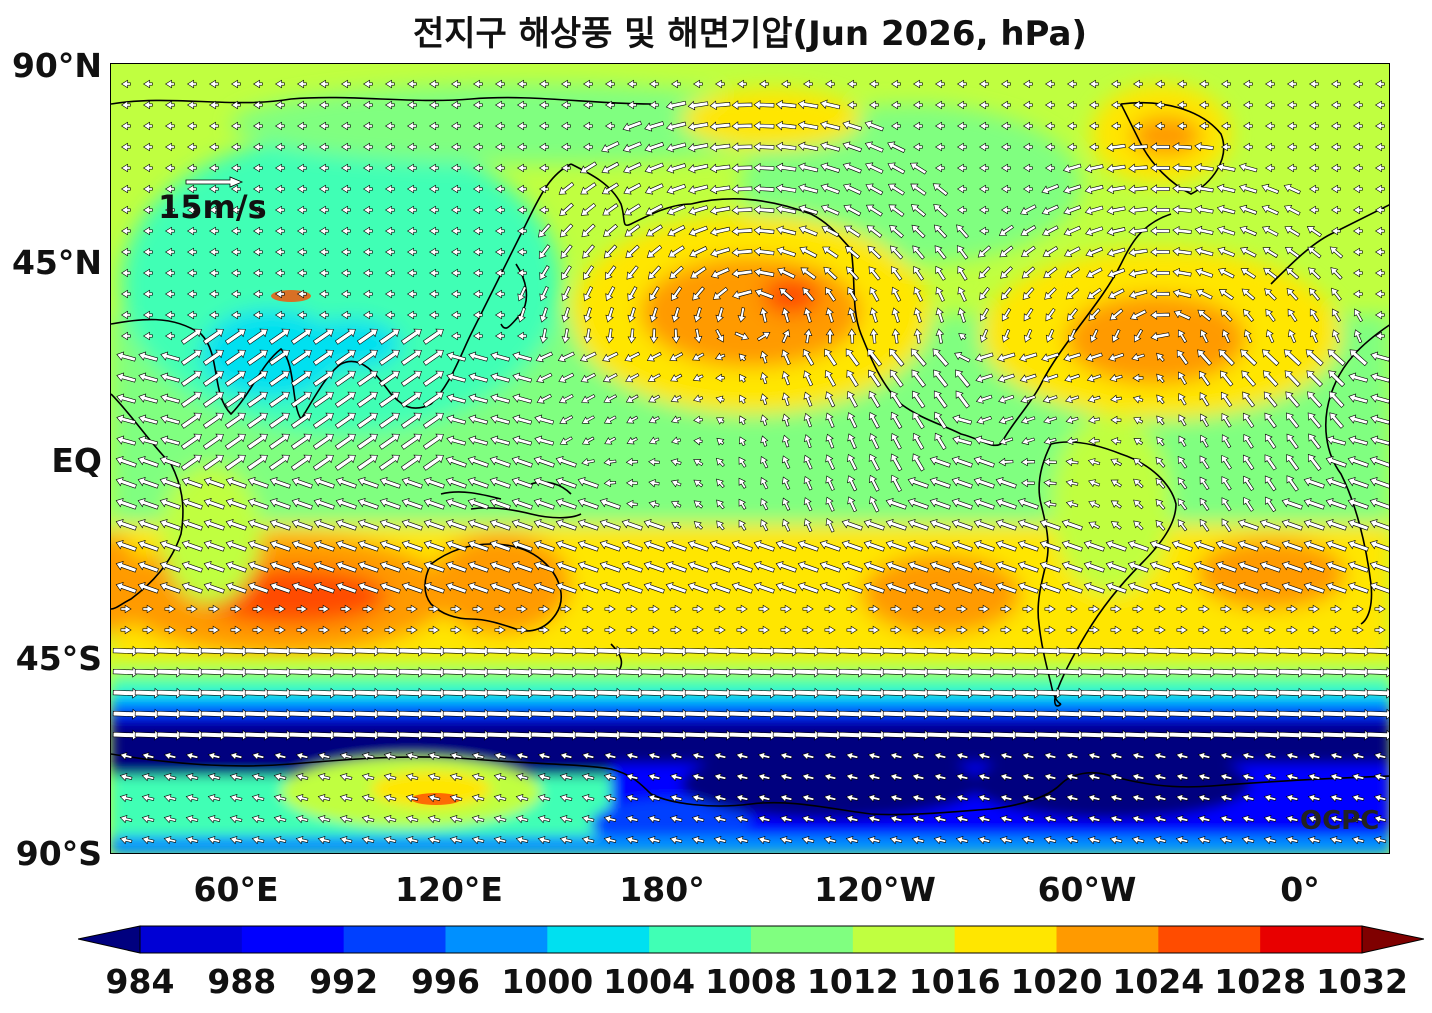  I want to click on colorbar-tick-label: 992, so click(344, 981).